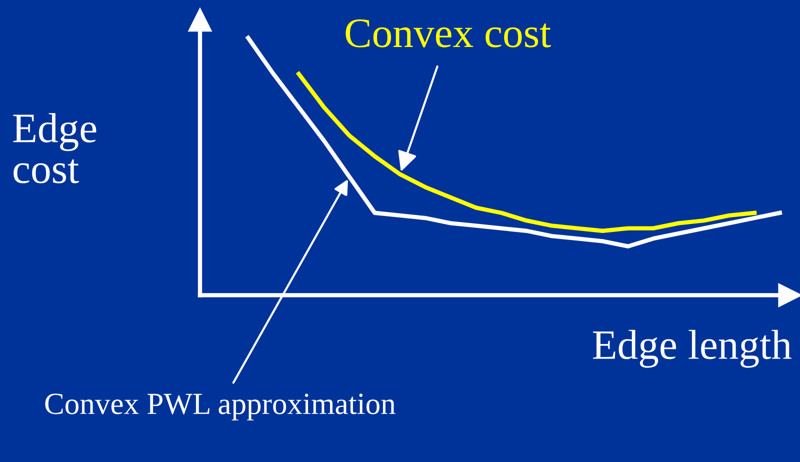 The image size is (800, 462). Describe the element at coordinates (692, 349) in the screenshot. I see `x-axis-title: Edge length` at that location.